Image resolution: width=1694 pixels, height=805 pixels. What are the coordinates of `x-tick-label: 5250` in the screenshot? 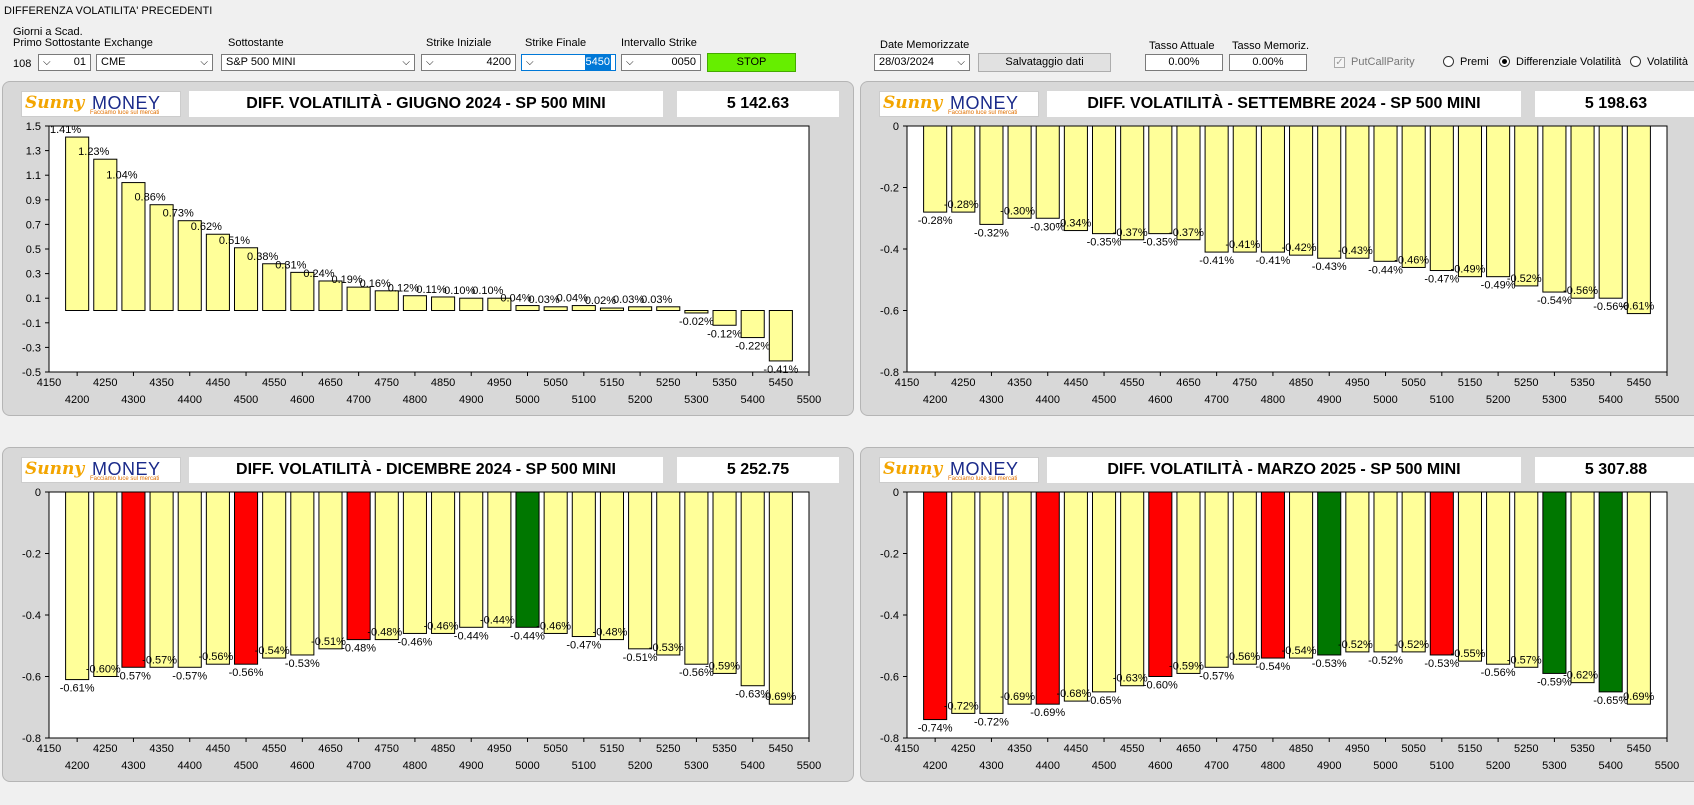 It's located at (1526, 749).